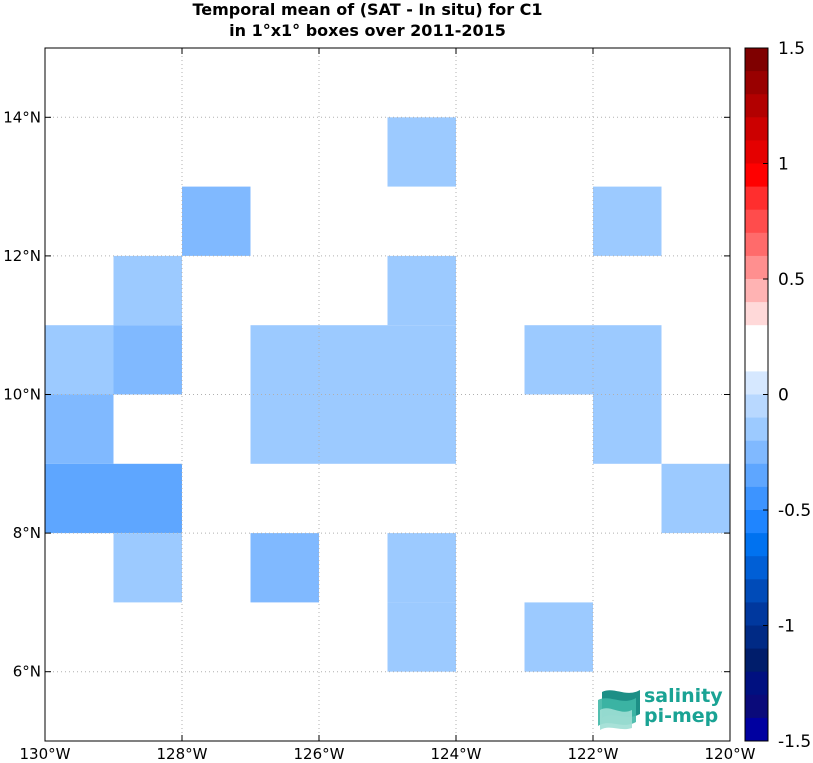 Image resolution: width=813 pixels, height=763 pixels. I want to click on logo-text-line-2: pi-mep, so click(681, 716).